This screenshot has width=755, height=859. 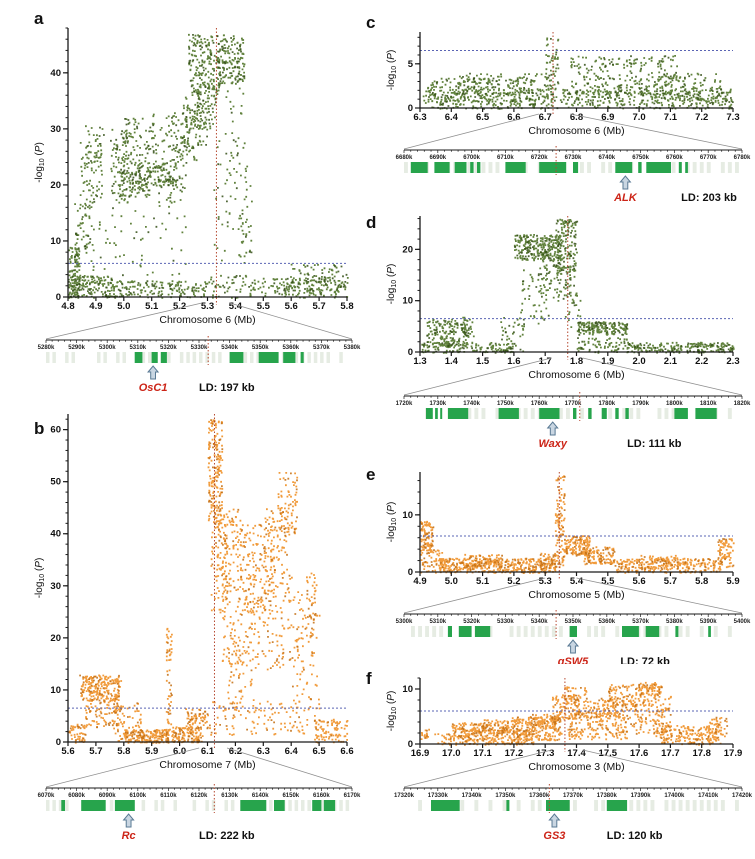 What do you see at coordinates (552, 444) in the screenshot?
I see `candidate-gene-label: Waxy` at bounding box center [552, 444].